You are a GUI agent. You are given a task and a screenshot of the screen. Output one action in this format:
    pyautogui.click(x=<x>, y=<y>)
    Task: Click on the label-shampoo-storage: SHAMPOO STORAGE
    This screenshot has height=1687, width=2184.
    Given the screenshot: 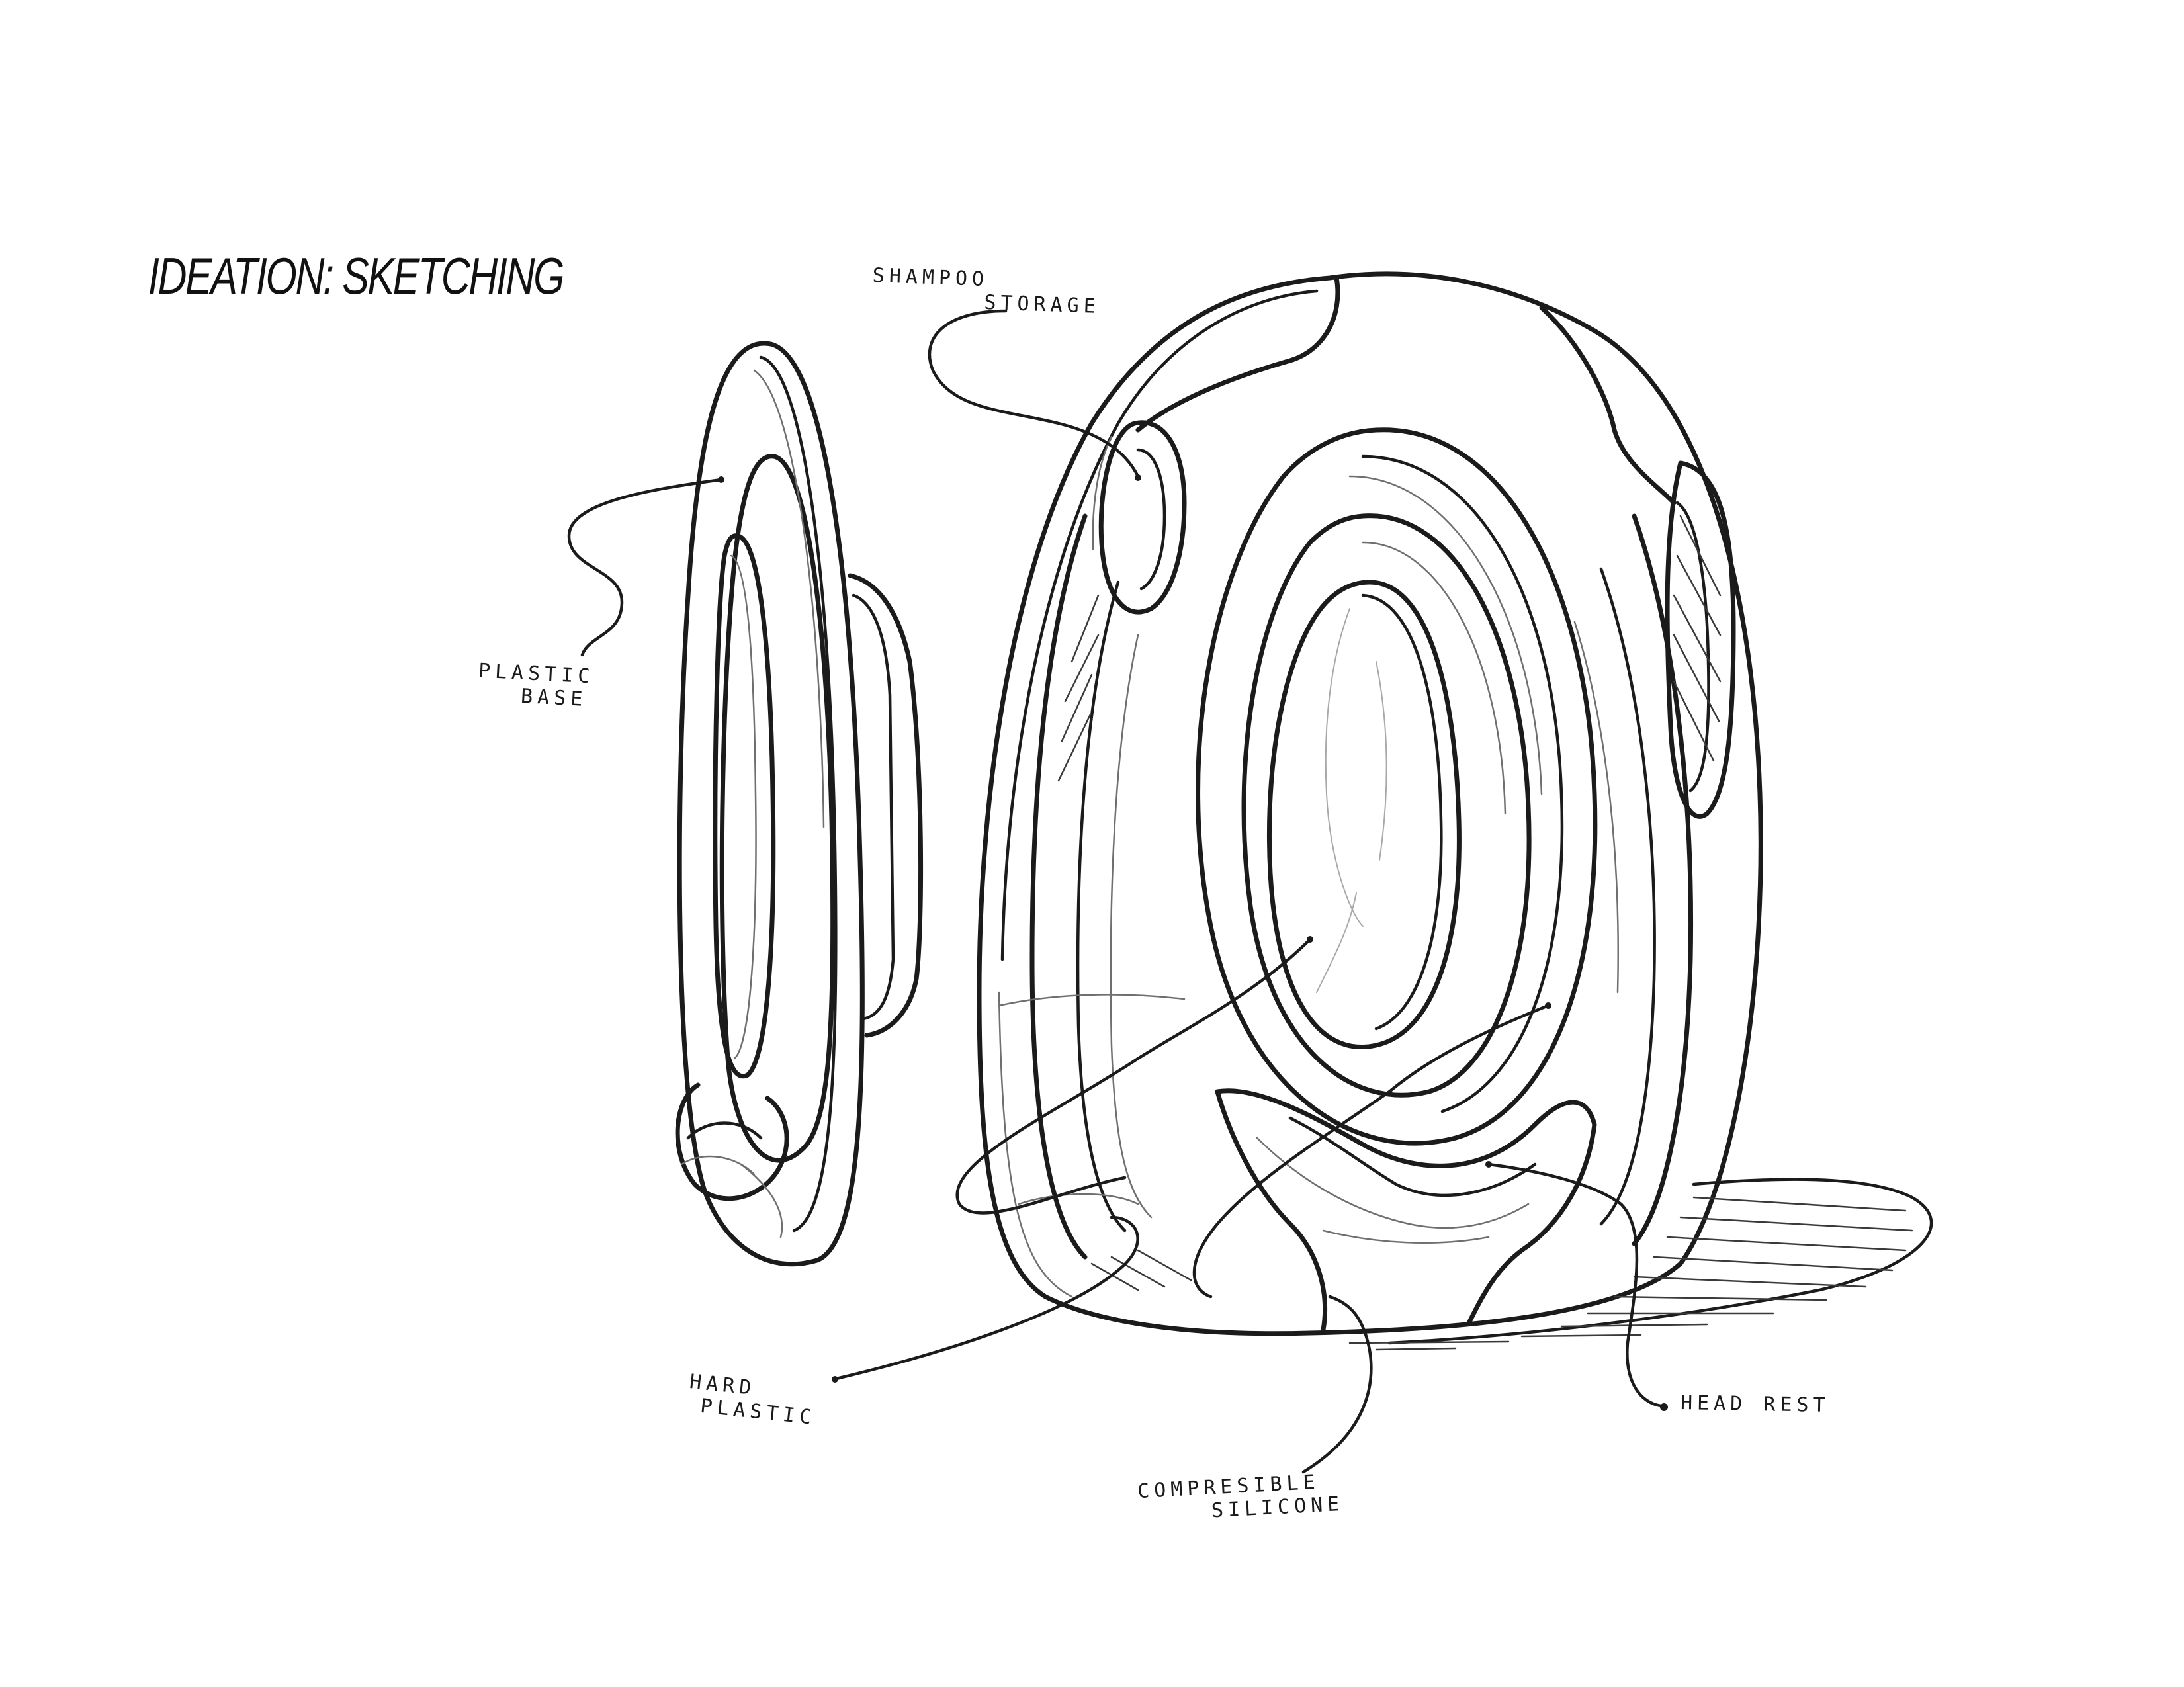 What is the action you would take?
    pyautogui.click(x=987, y=291)
    